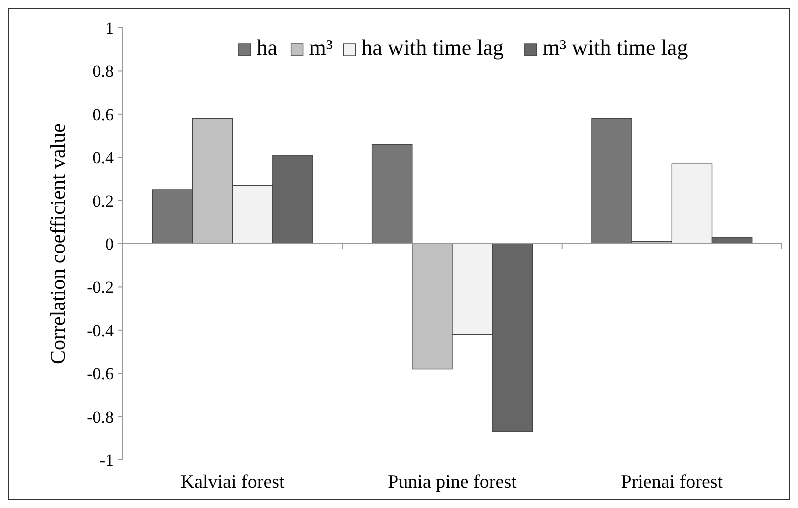 Image resolution: width=798 pixels, height=508 pixels. Describe the element at coordinates (103, 201) in the screenshot. I see `y-tick-label: 0.2` at that location.